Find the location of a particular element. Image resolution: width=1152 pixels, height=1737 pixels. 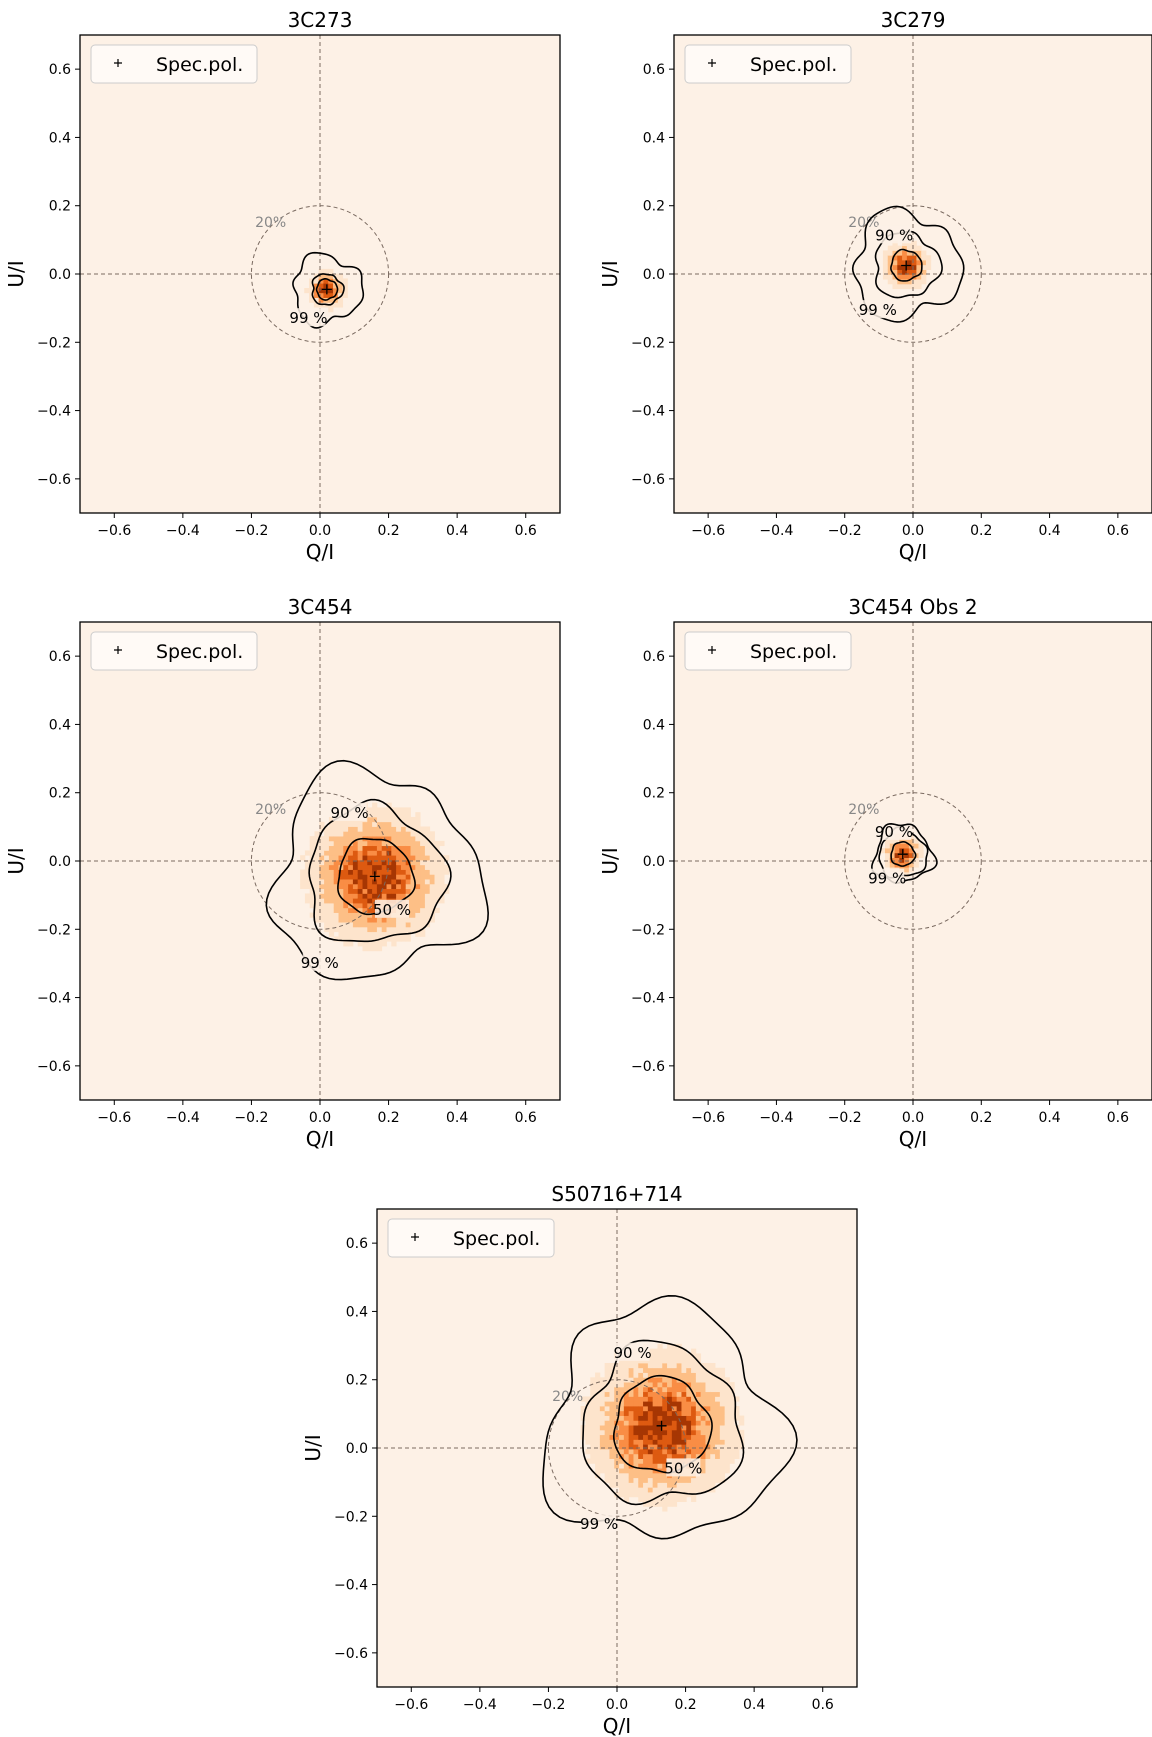

contour is located at coordinates (327, 289).